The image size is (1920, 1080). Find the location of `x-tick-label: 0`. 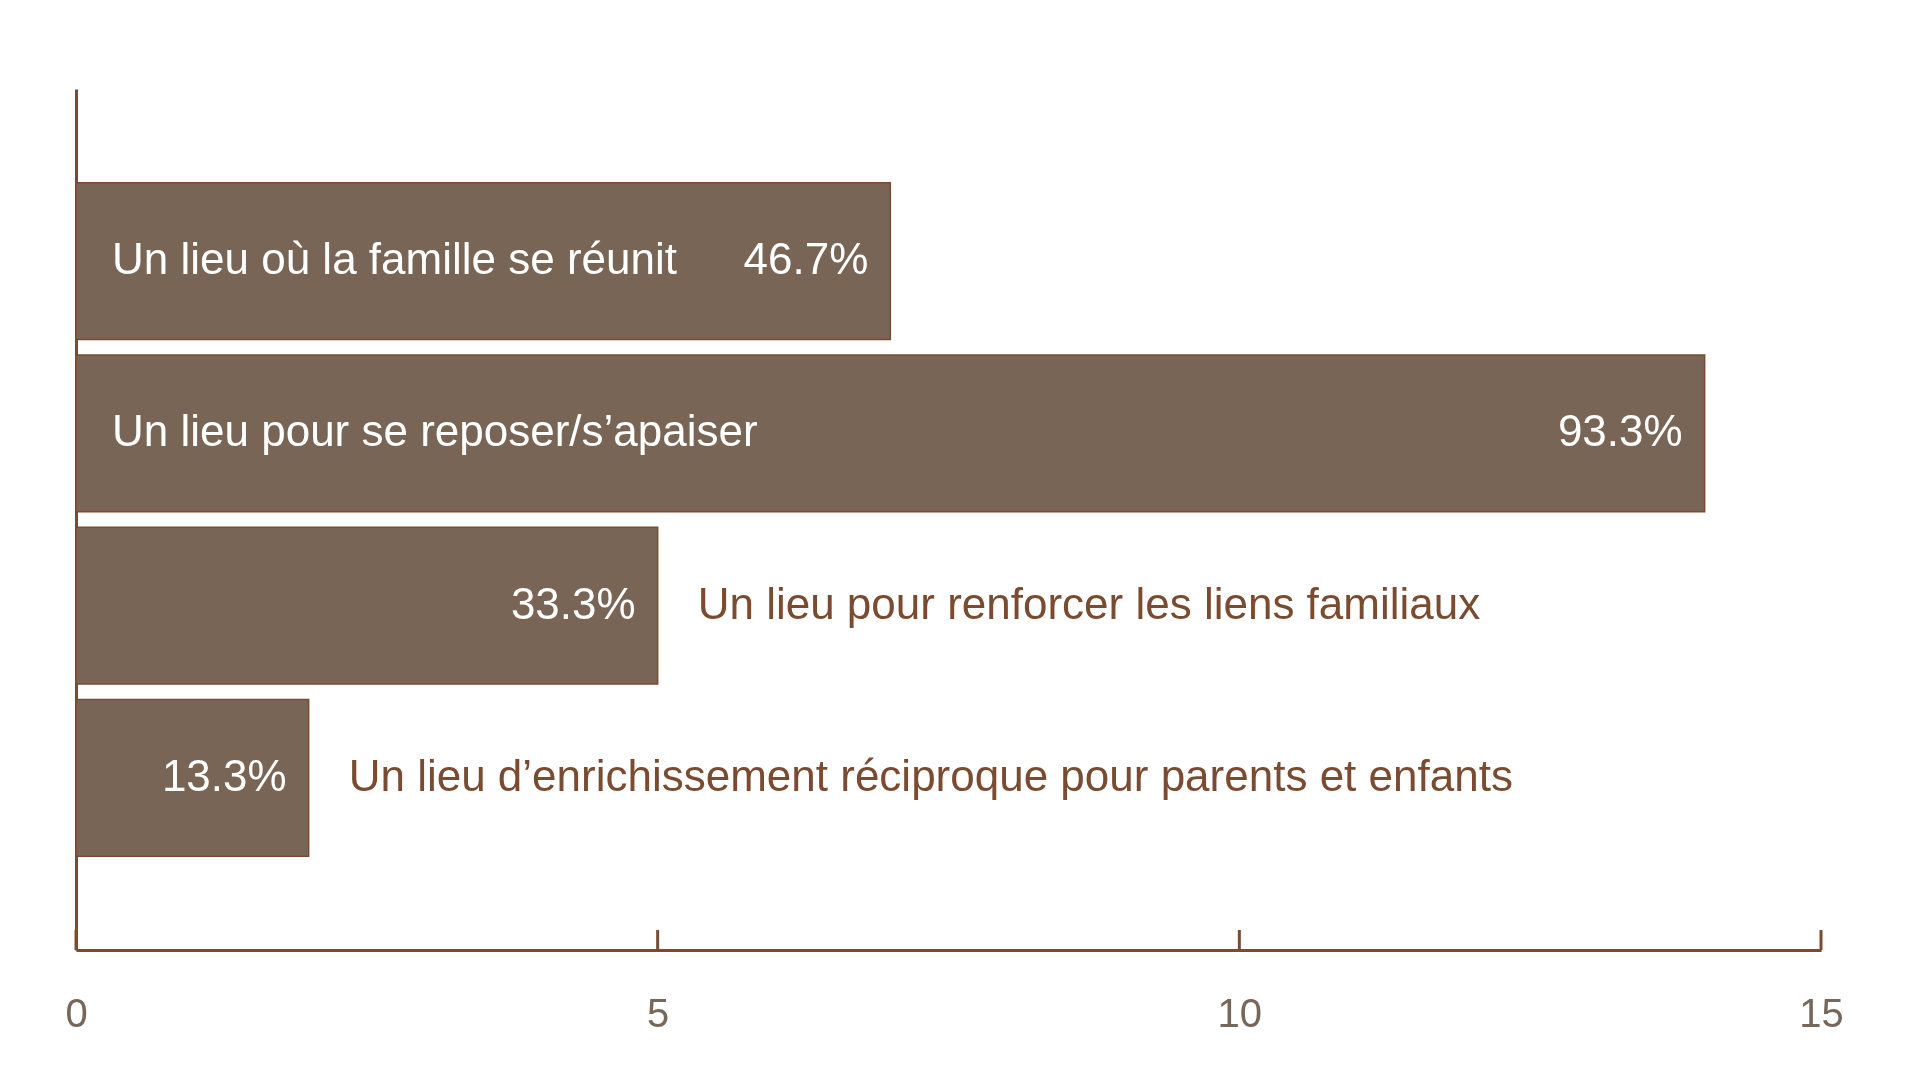

x-tick-label: 0 is located at coordinates (76, 1012).